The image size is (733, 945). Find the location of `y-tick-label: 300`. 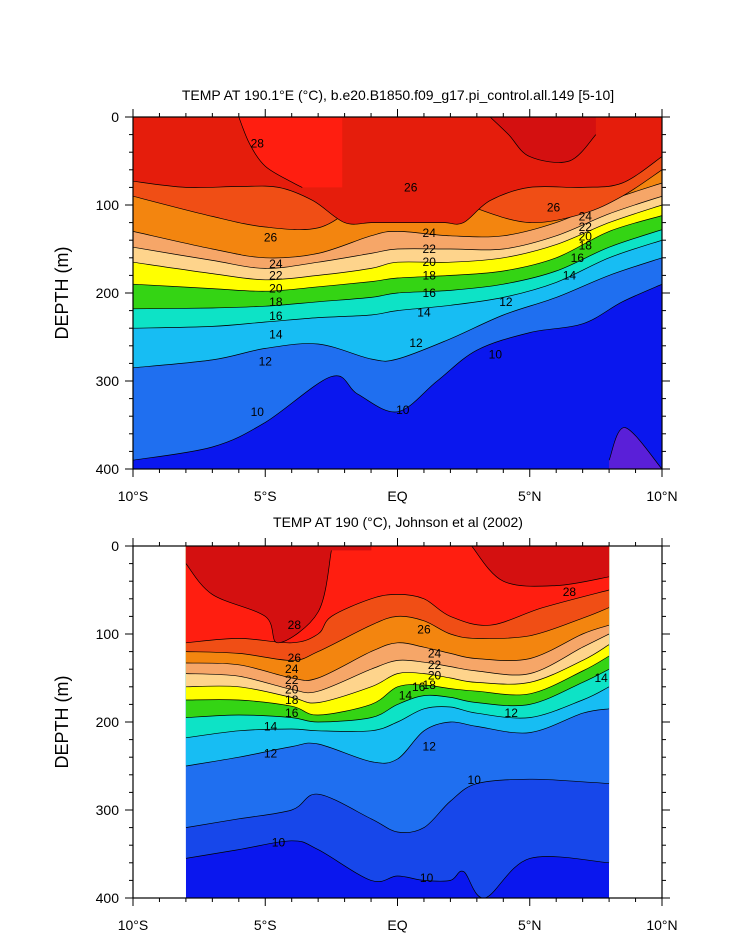

y-tick-label: 300 is located at coordinates (108, 381).